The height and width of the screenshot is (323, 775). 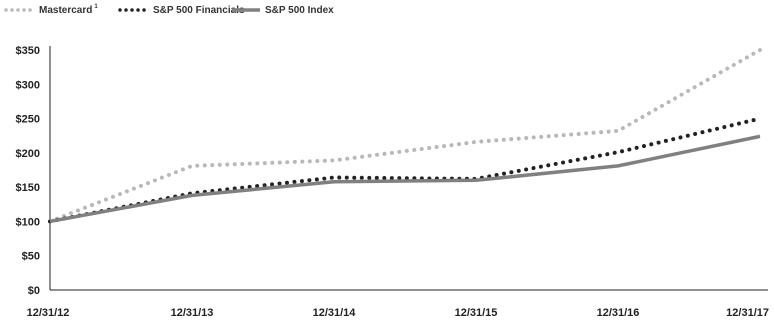 I want to click on y-tick-label: $100, so click(x=28, y=222).